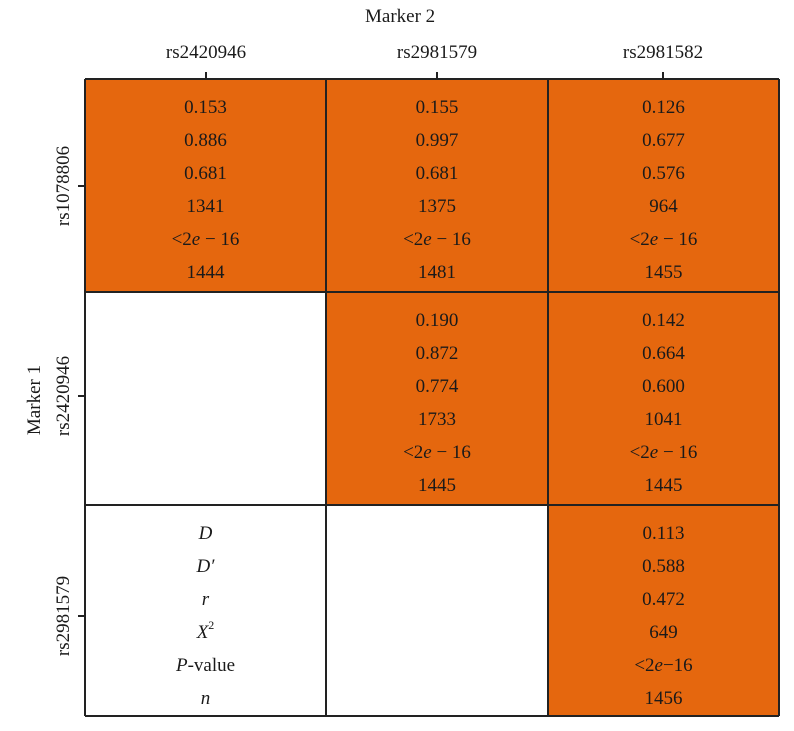 The height and width of the screenshot is (731, 794). What do you see at coordinates (663, 698) in the screenshot?
I see `cell-value-n: 1456` at bounding box center [663, 698].